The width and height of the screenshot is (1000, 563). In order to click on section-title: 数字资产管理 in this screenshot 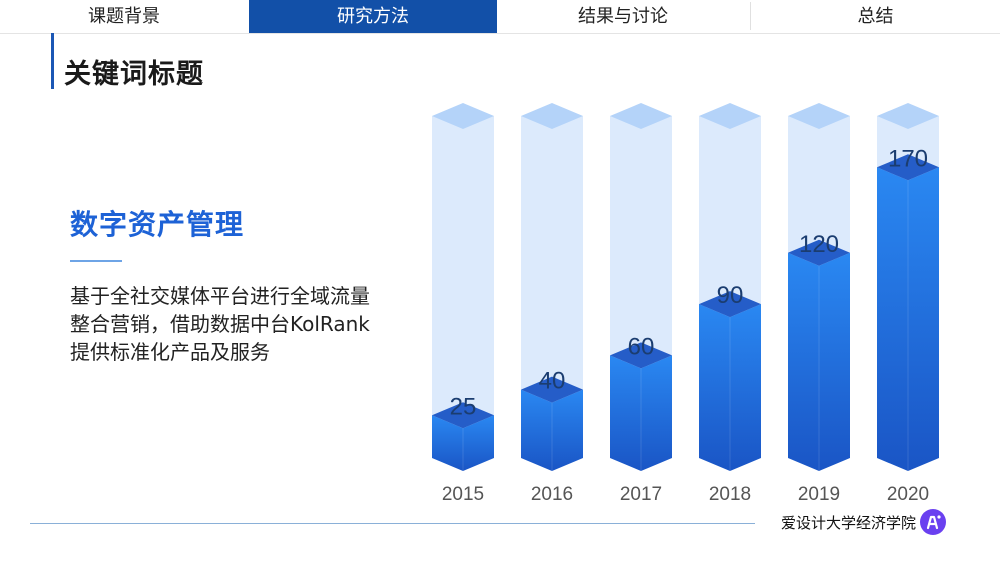, I will do `click(157, 224)`.